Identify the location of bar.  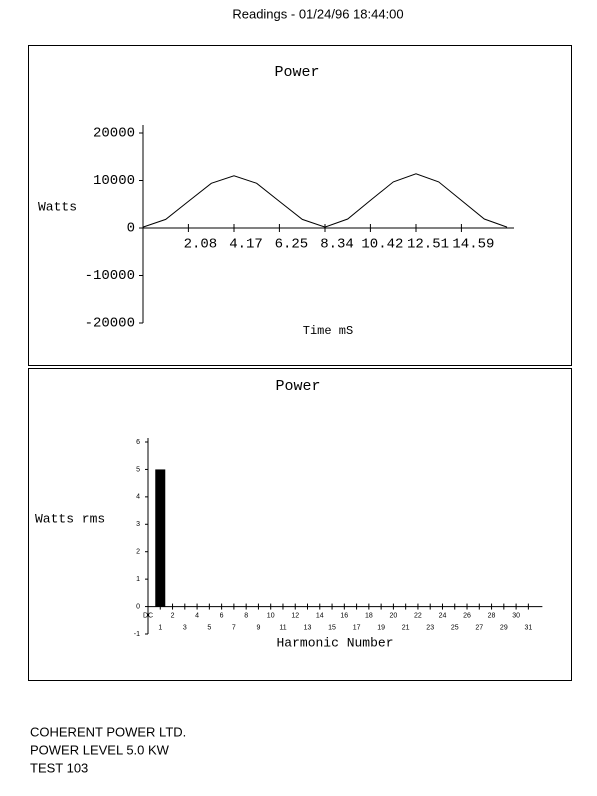
(160, 538).